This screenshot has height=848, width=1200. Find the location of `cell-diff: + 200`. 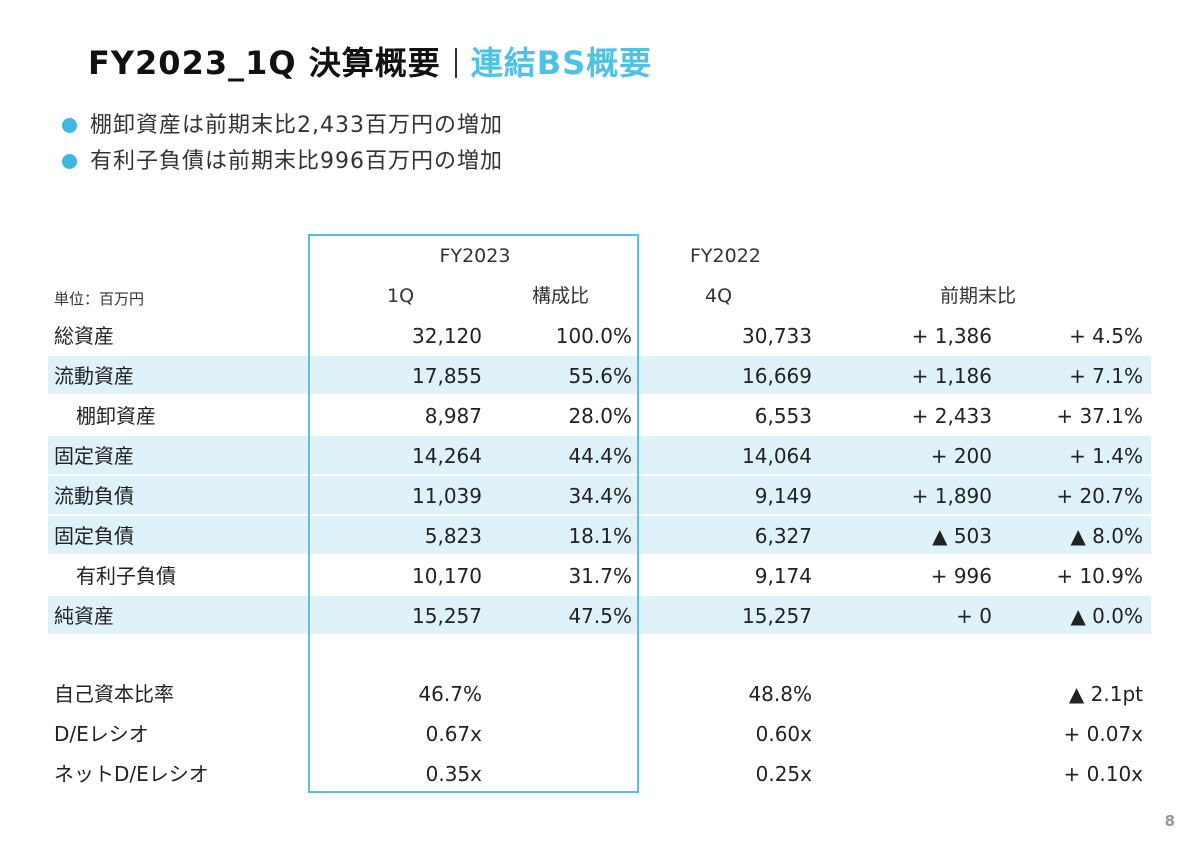

cell-diff: + 200 is located at coordinates (961, 456).